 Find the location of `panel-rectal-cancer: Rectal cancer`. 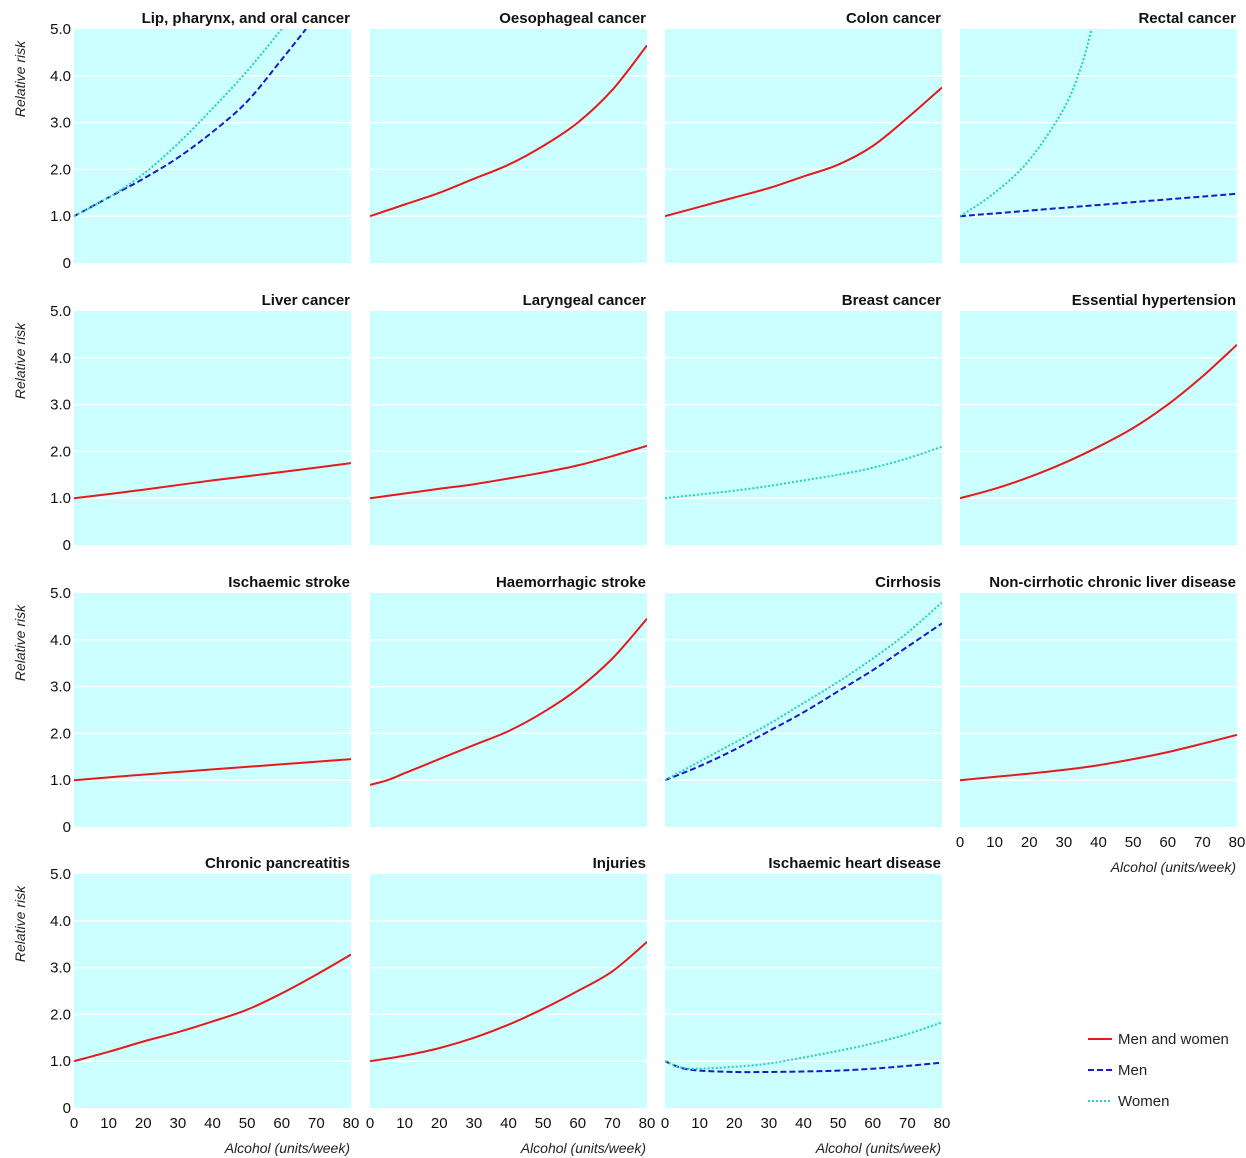

panel-rectal-cancer: Rectal cancer is located at coordinates (1098, 136).